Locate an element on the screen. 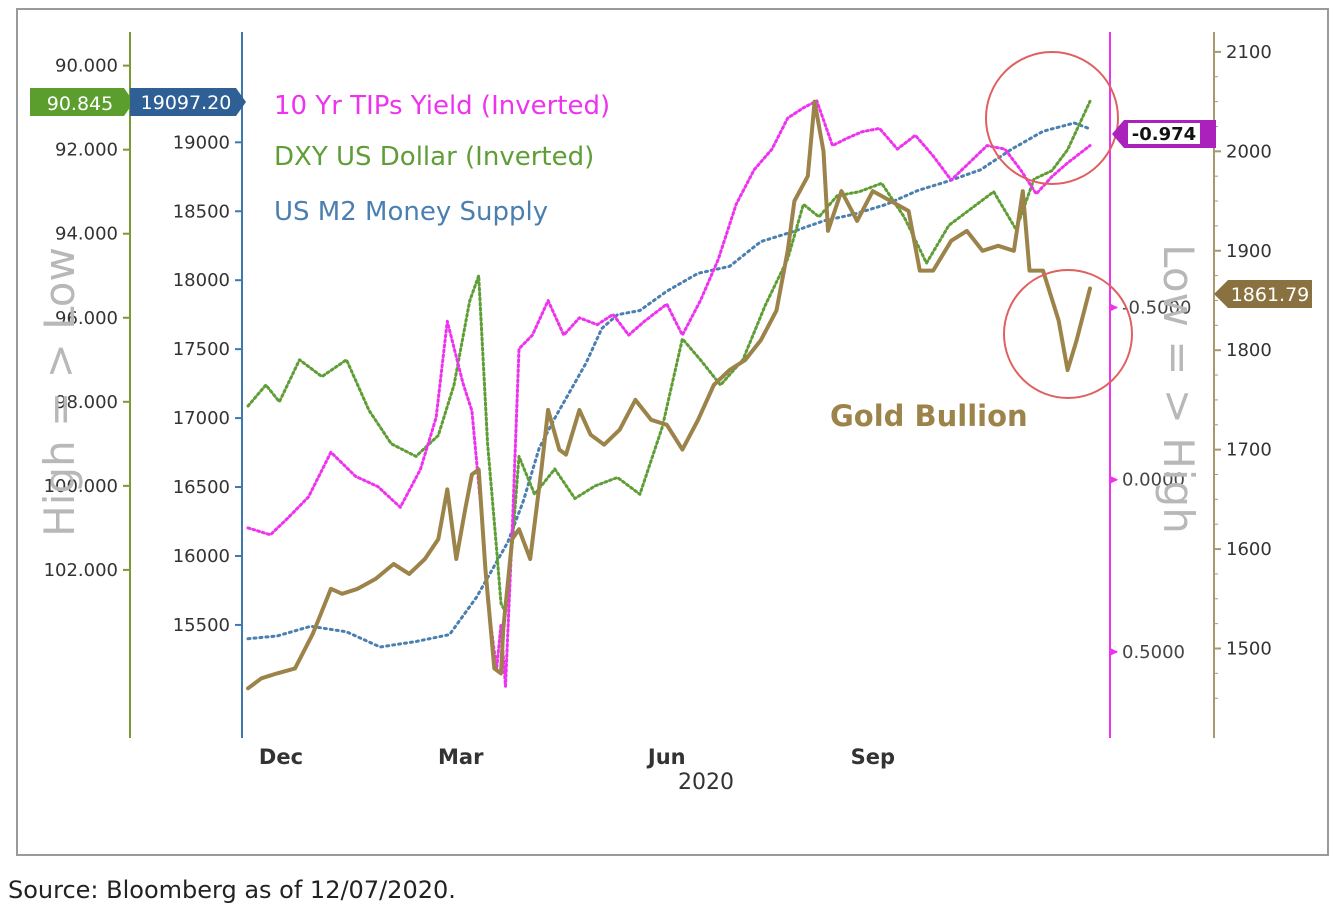 The width and height of the screenshot is (1344, 910). gold-tick-label: 1500 is located at coordinates (1249, 649).